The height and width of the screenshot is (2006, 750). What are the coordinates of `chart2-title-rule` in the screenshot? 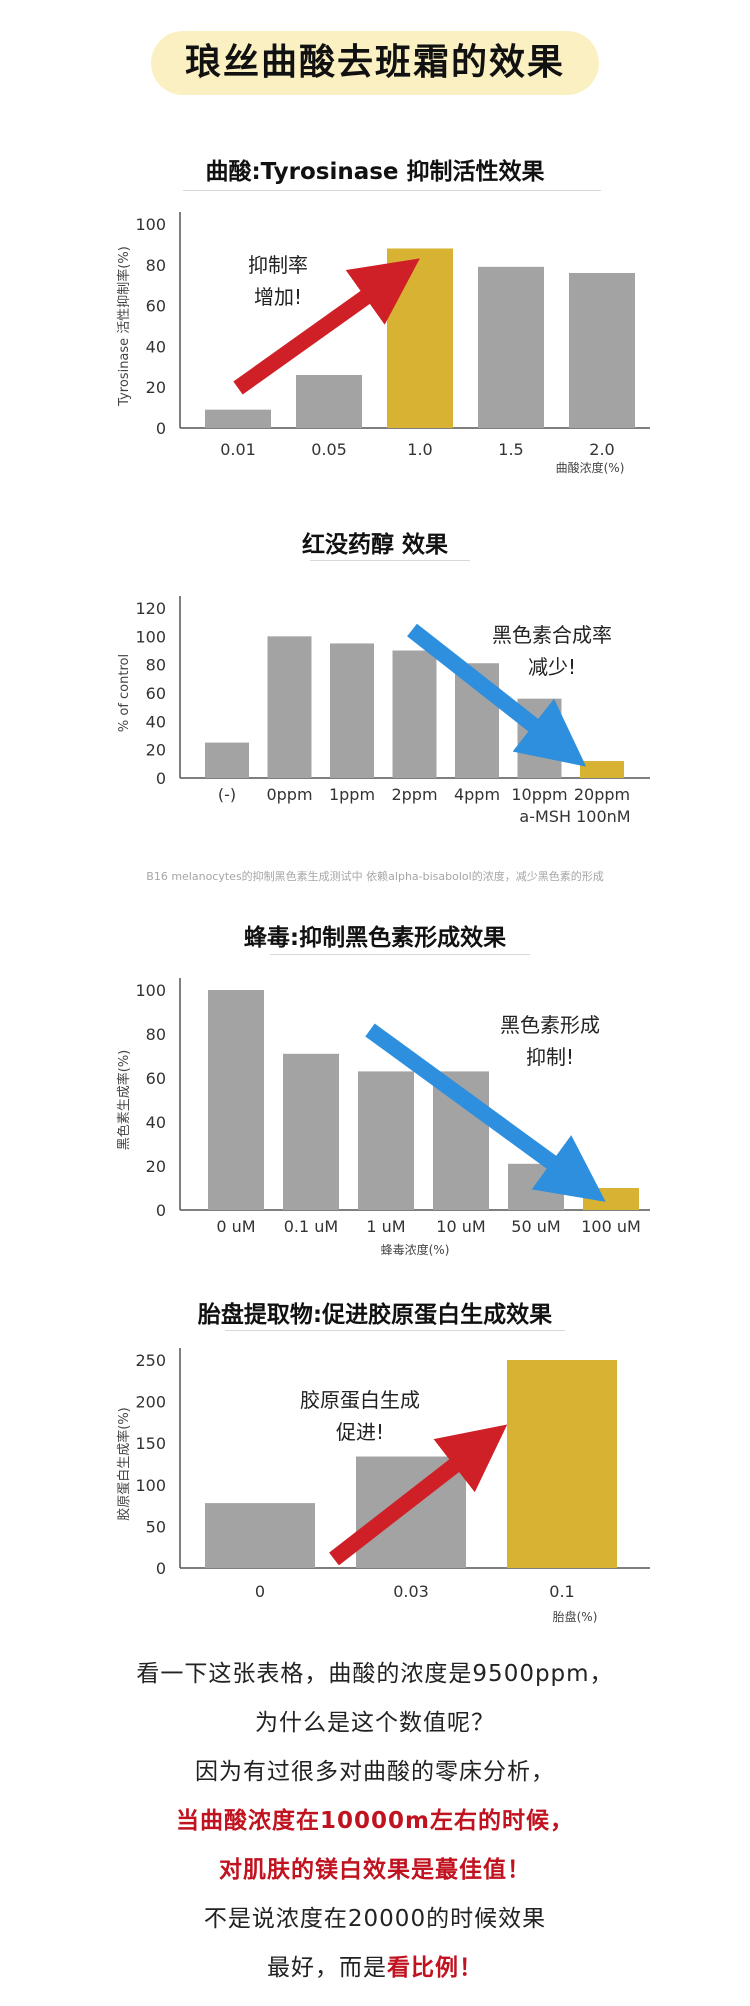 It's located at (390, 560).